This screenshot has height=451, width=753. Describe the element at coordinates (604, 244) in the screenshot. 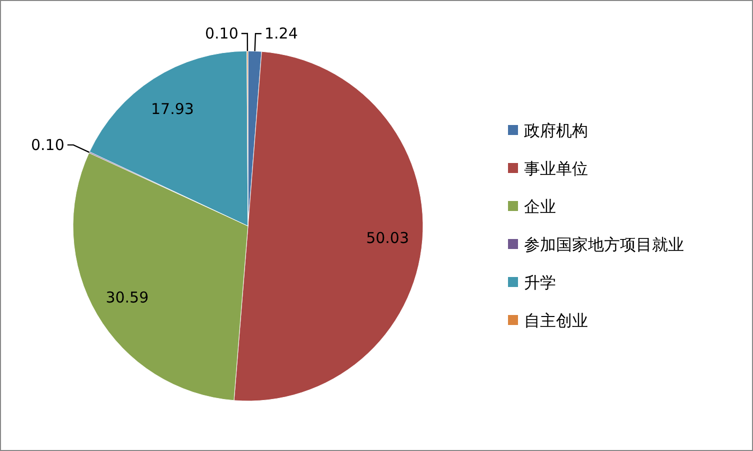

I see `legend-label: 参加国家地方项目就业` at that location.